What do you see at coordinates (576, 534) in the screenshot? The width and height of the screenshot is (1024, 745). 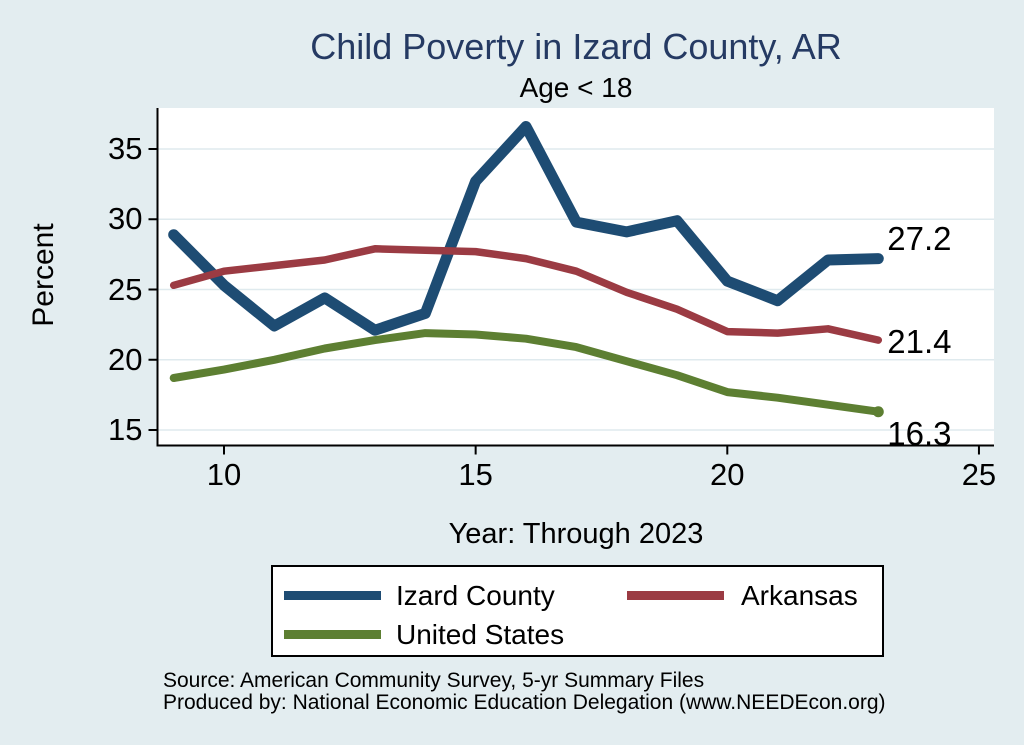 I see `x-axis-title: Year: Through 2023` at bounding box center [576, 534].